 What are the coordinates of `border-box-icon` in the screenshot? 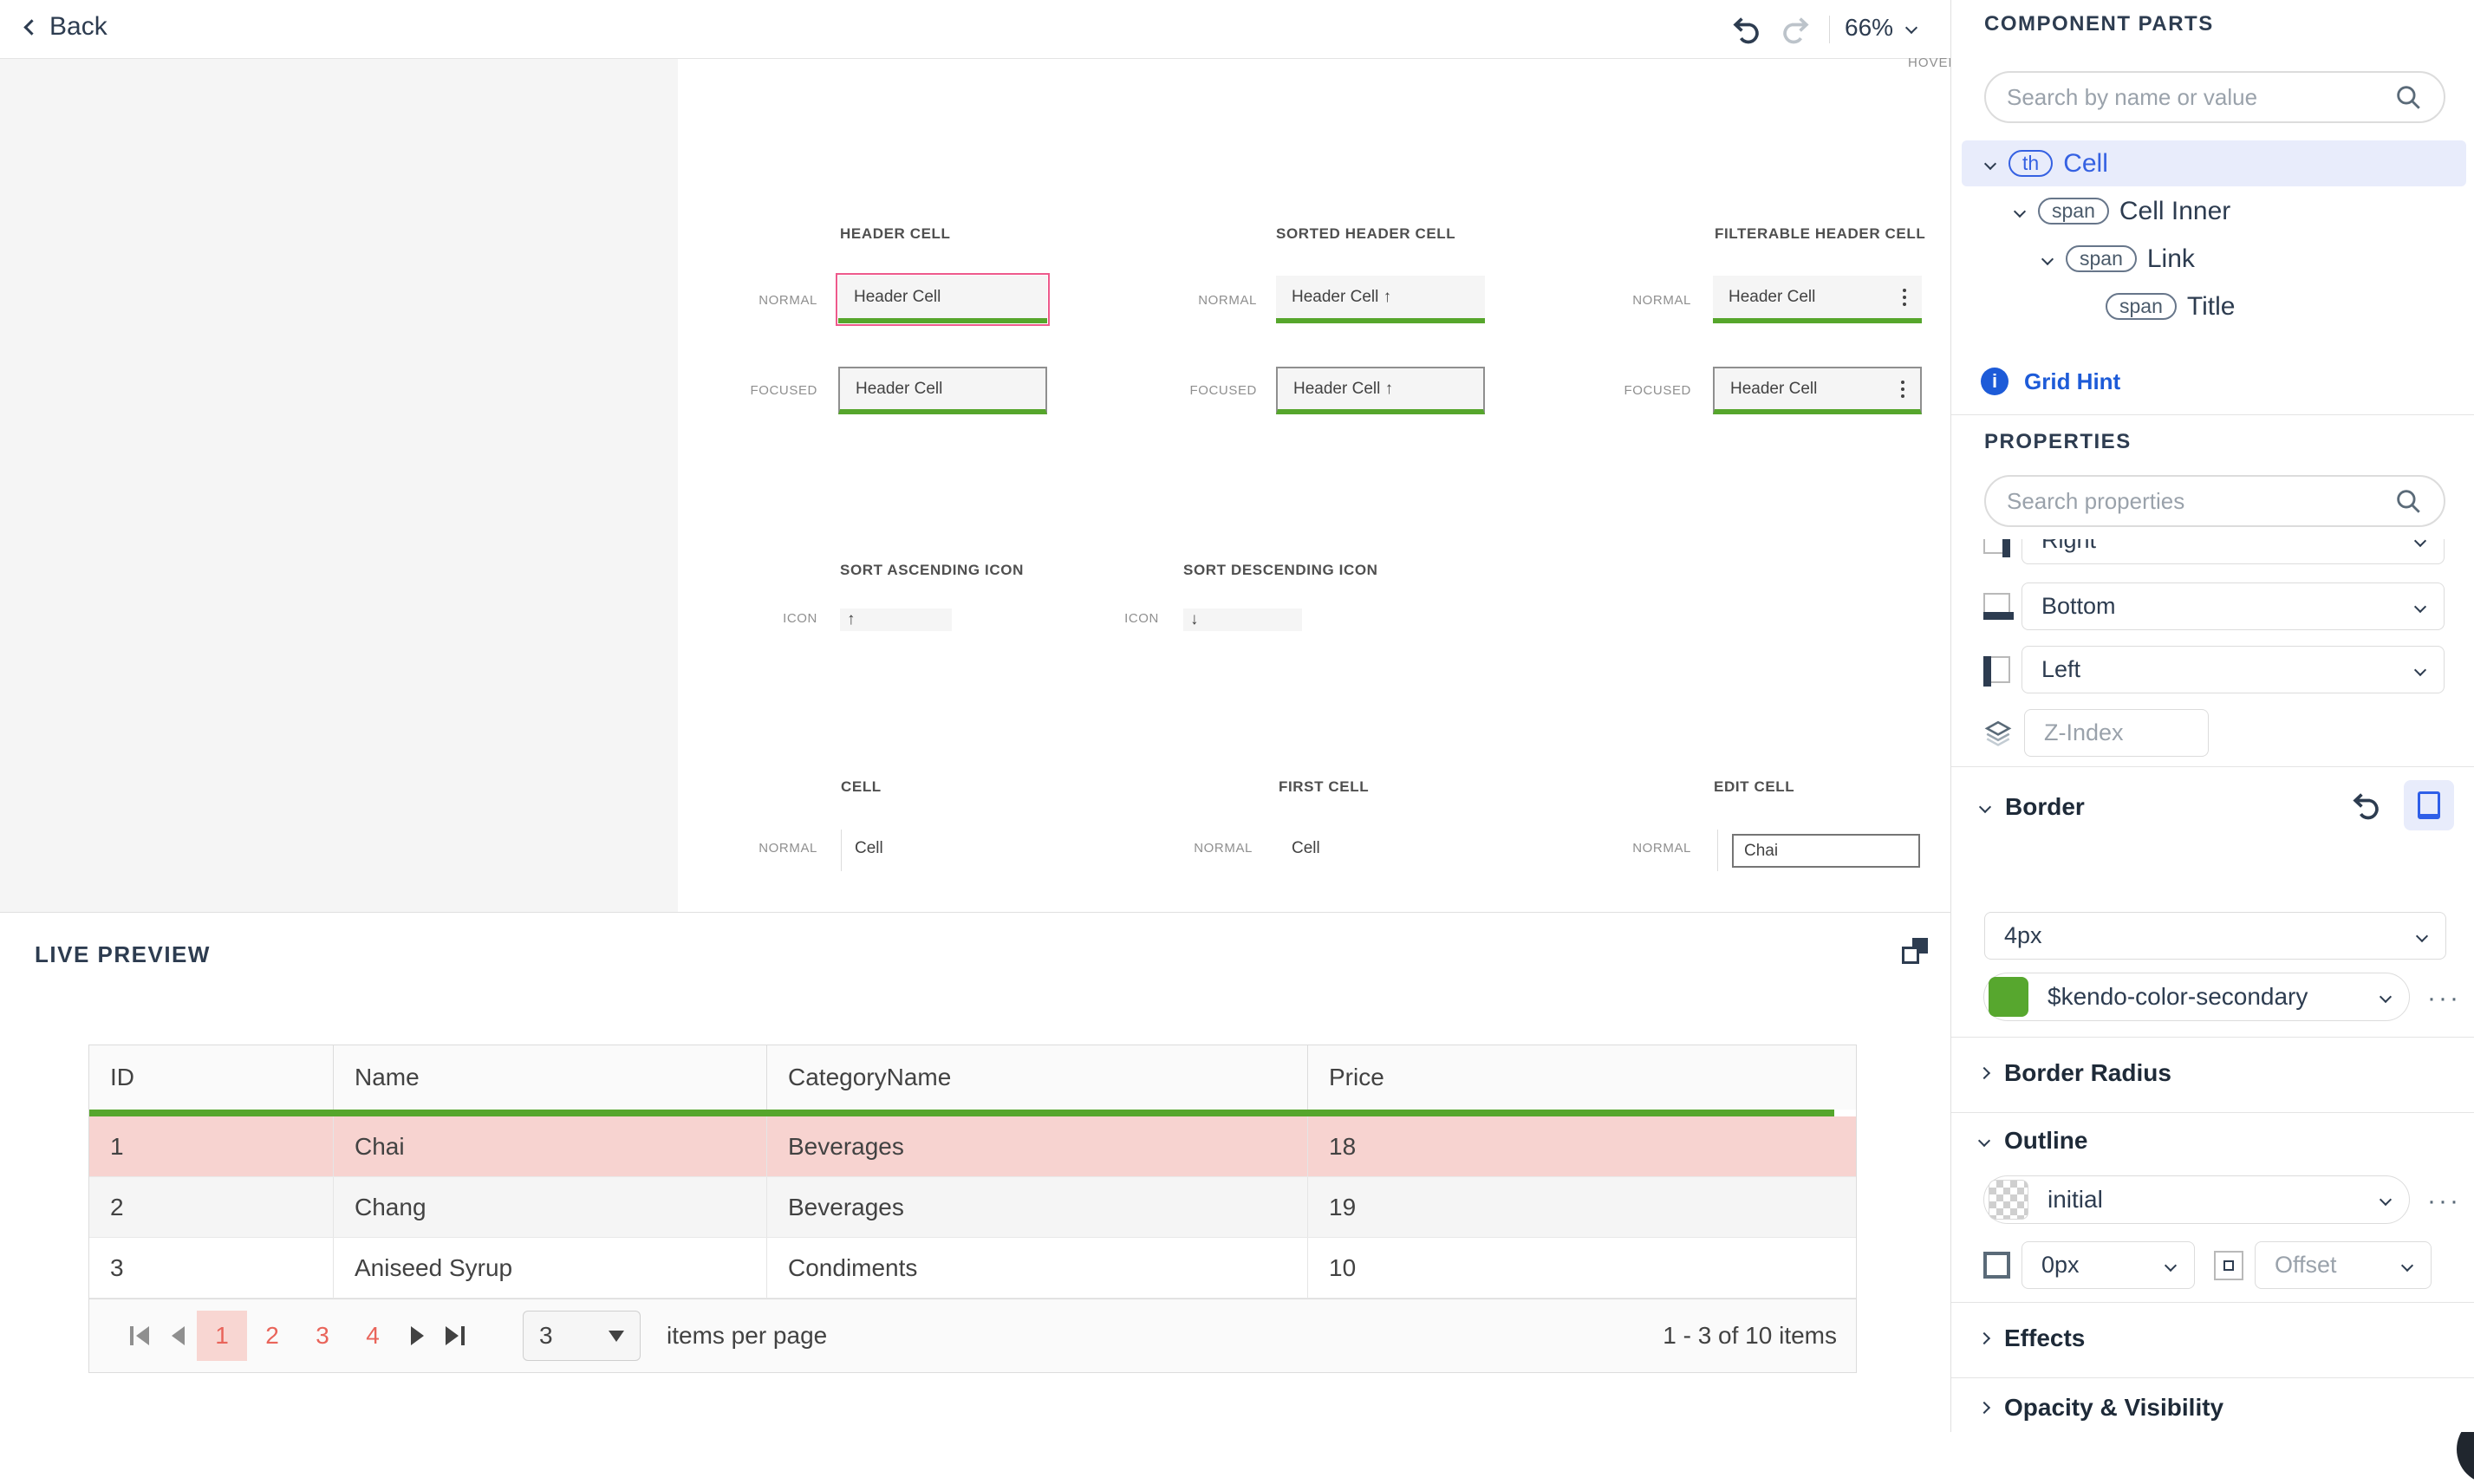 It's located at (2429, 805).